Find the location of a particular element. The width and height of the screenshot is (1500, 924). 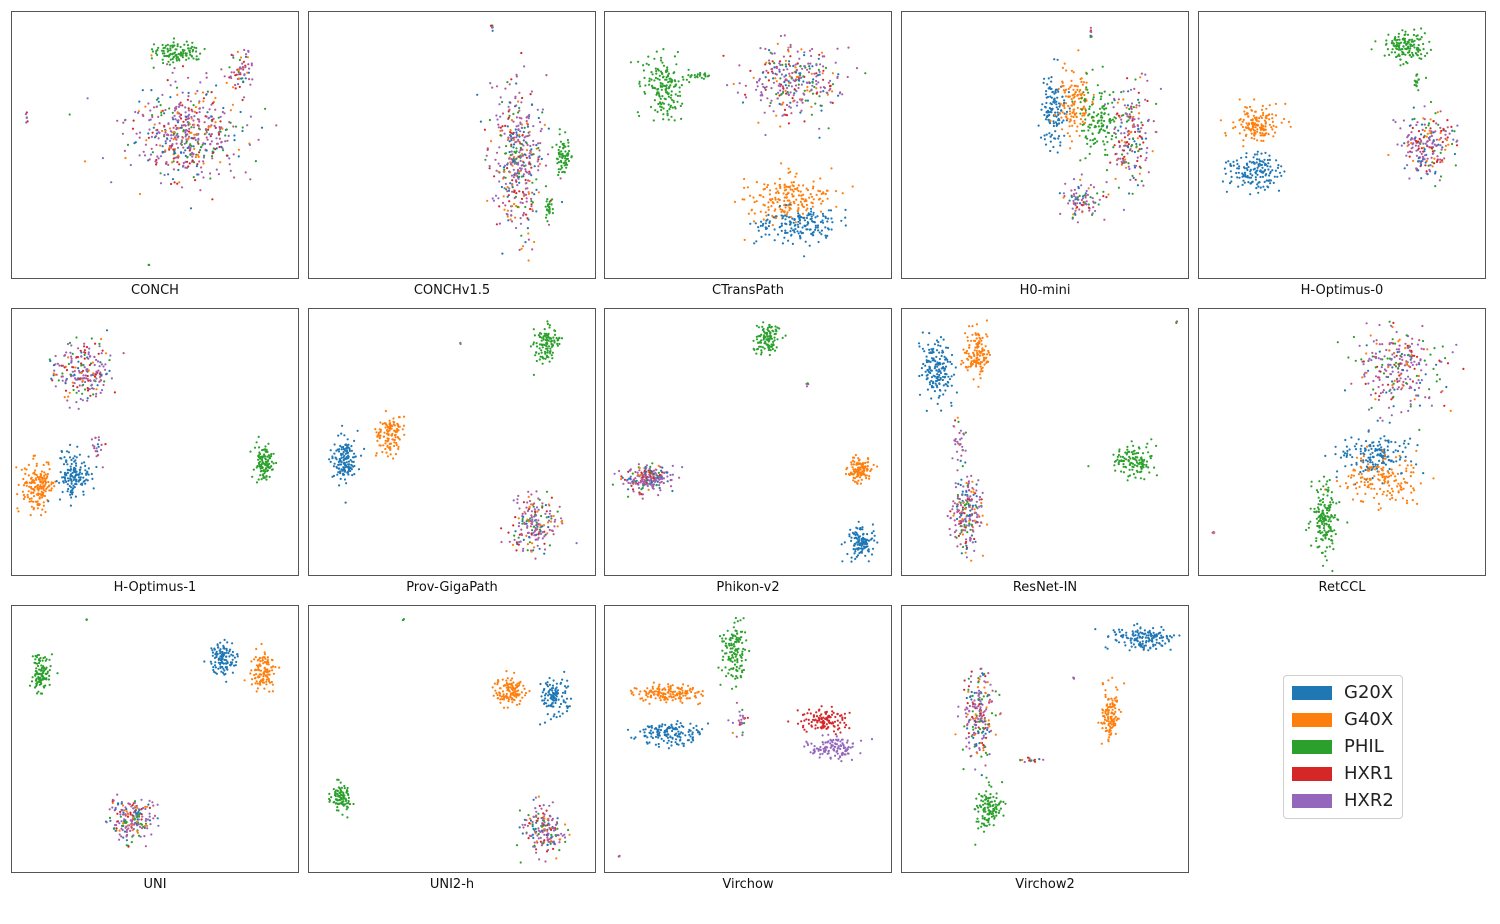

panel-phikon-v2: Phikon-v2 is located at coordinates (748, 451).